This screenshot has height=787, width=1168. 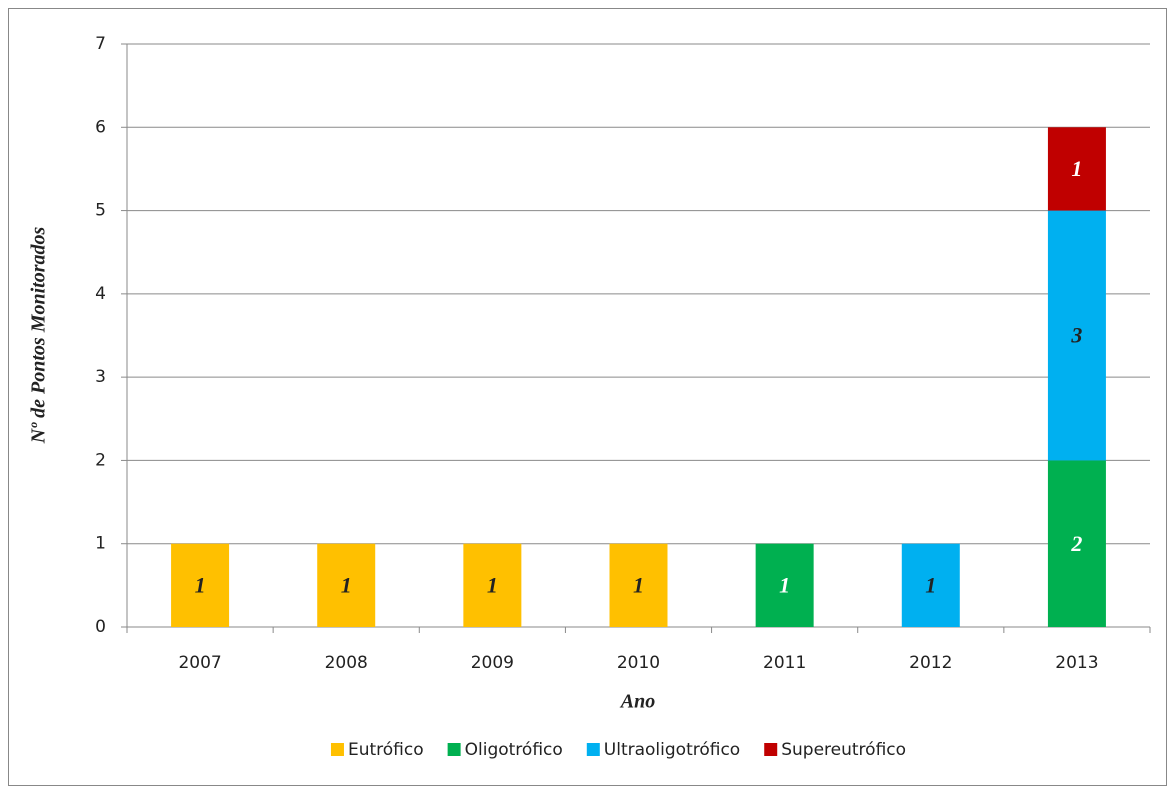 What do you see at coordinates (100, 44) in the screenshot?
I see `y-tick-label: 7` at bounding box center [100, 44].